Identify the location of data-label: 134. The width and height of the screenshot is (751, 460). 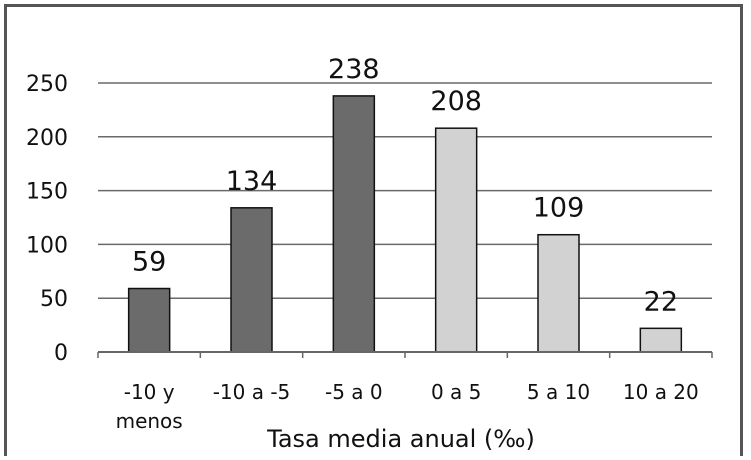
(252, 181).